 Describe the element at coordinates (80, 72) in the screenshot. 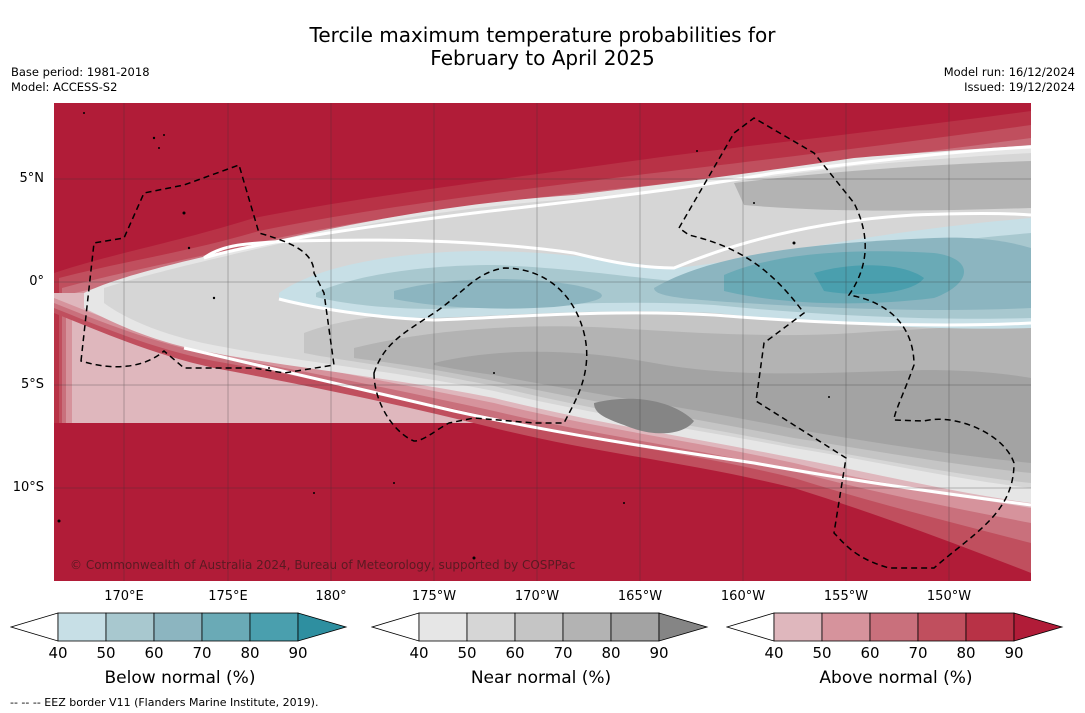

I see `base-period: Base period: 1981-2018` at that location.